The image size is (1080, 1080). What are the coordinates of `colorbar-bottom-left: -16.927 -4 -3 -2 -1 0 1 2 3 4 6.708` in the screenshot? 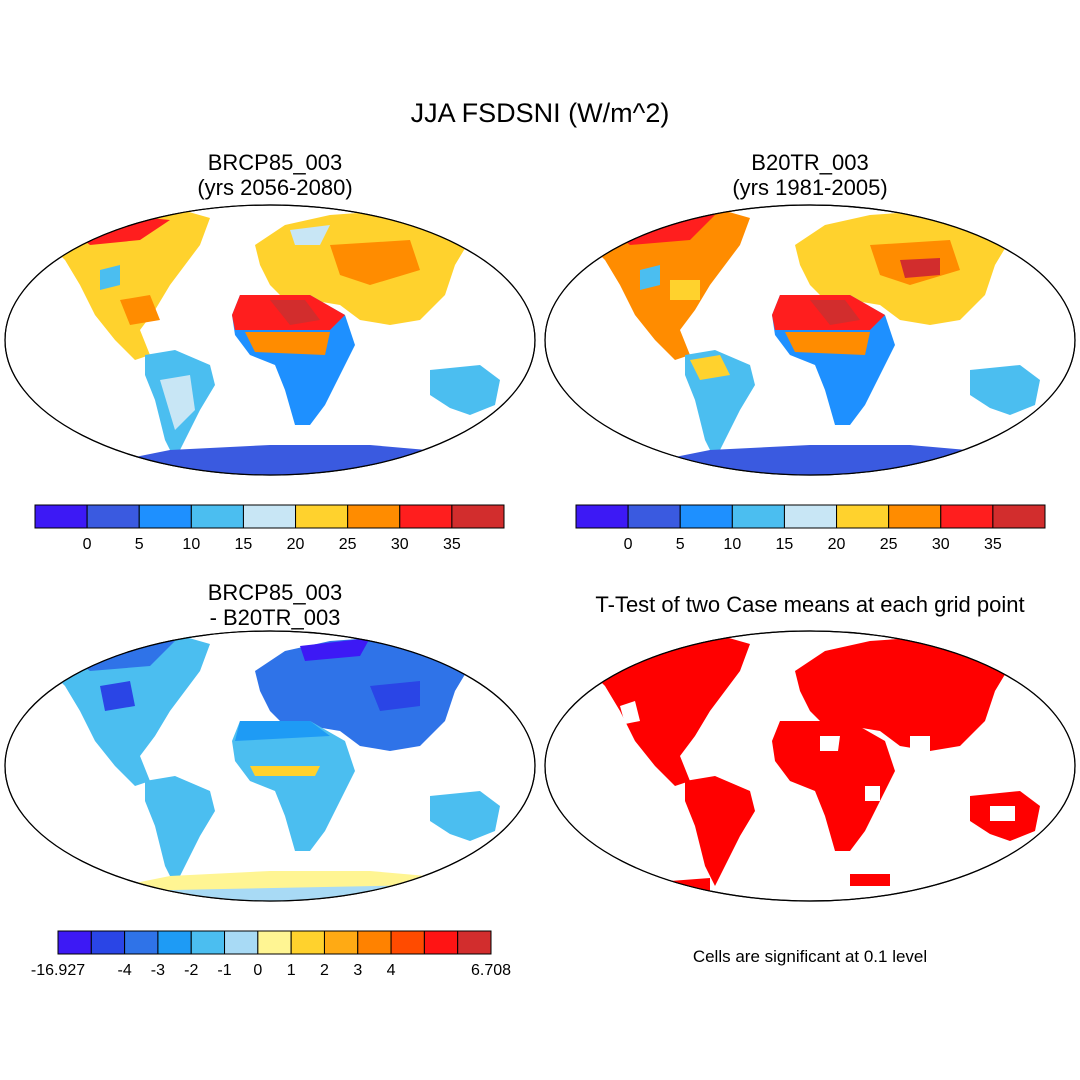 It's located at (271, 954).